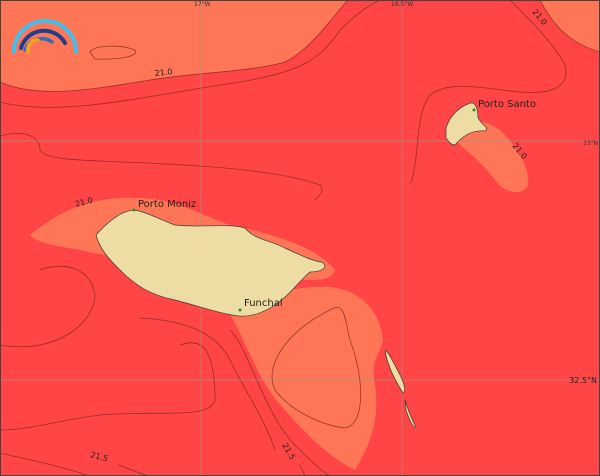 The image size is (600, 476). I want to click on lat-label: 32.5°N, so click(583, 380).